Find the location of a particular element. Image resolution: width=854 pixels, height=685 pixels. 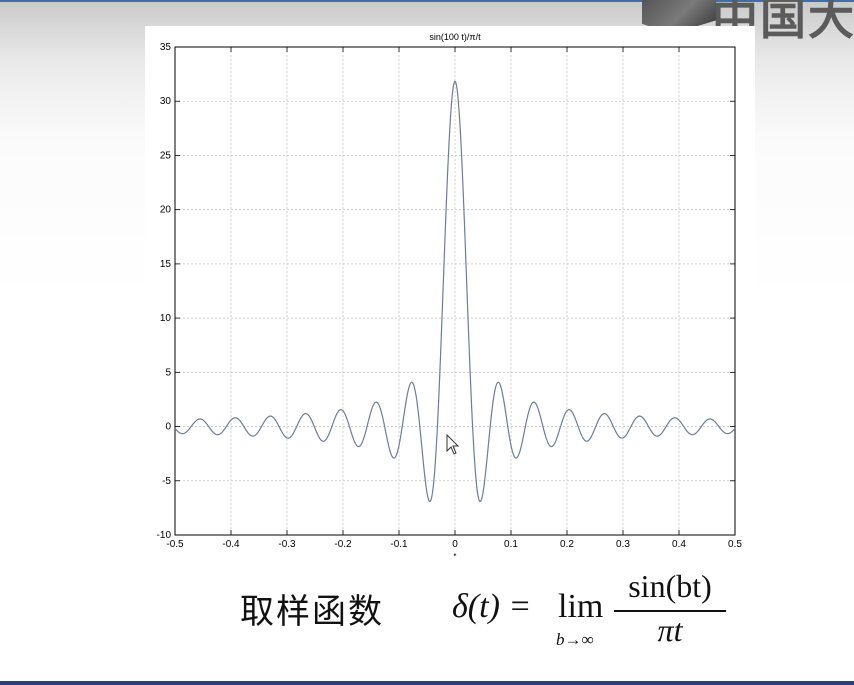

caption: 取样函数 δ(t) = lim b→∞ sin(bt) πt is located at coordinates (520, 611).